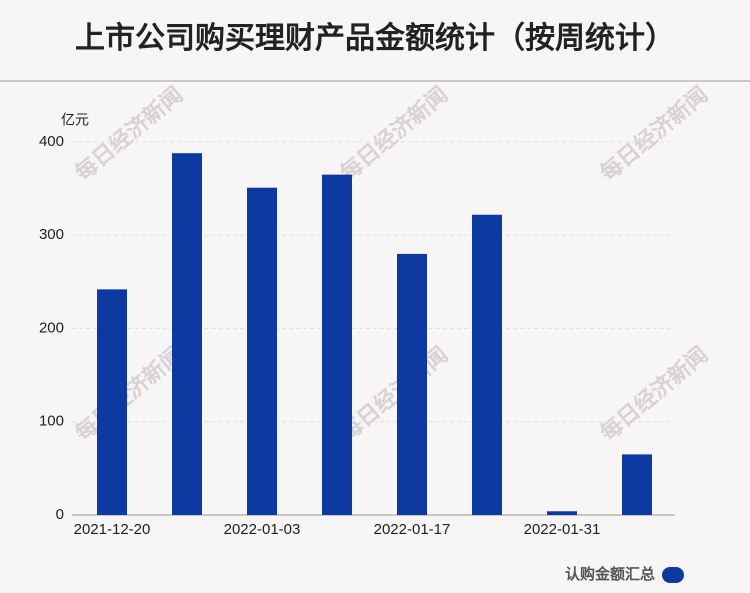 The image size is (750, 593). What do you see at coordinates (51, 421) in the screenshot?
I see `y-tick-label: 100` at bounding box center [51, 421].